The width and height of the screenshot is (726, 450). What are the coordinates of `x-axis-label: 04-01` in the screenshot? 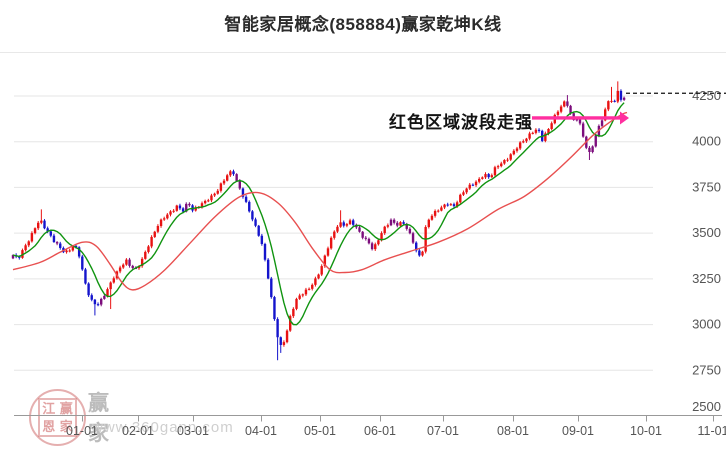 It's located at (261, 431).